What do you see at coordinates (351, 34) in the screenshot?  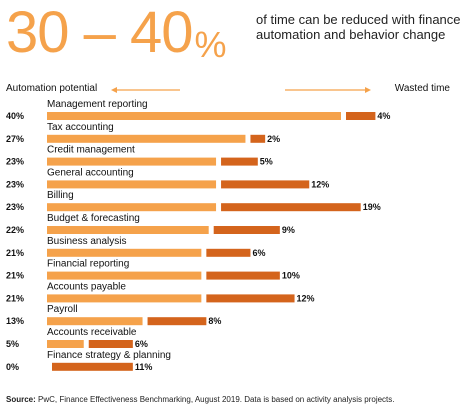 I see `headline-subtitle-line2: automation and behavior change` at bounding box center [351, 34].